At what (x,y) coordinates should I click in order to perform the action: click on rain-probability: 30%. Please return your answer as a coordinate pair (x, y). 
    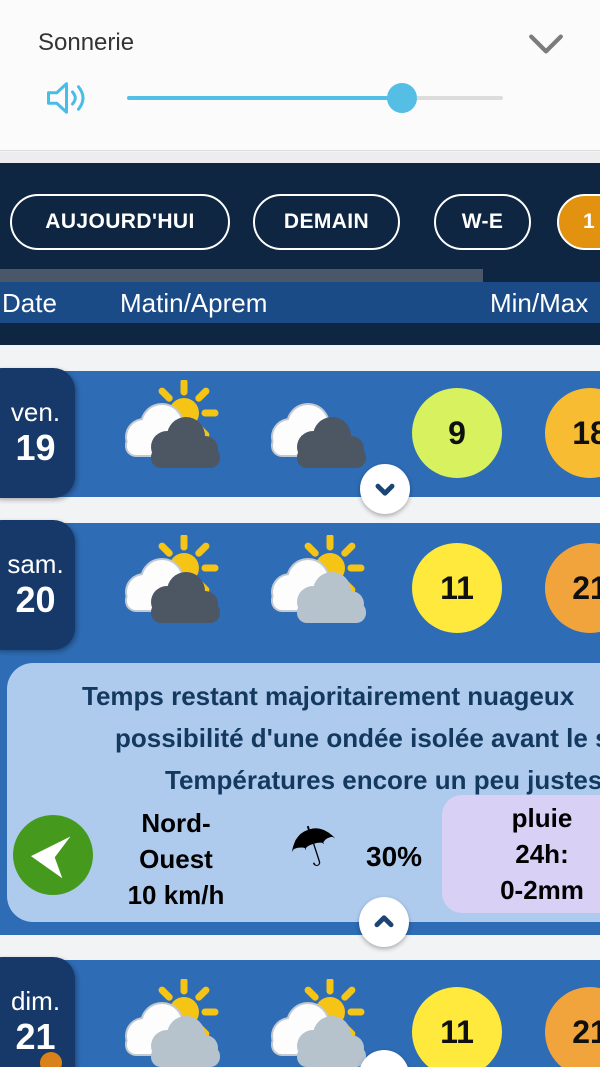
    Looking at the image, I should click on (394, 856).